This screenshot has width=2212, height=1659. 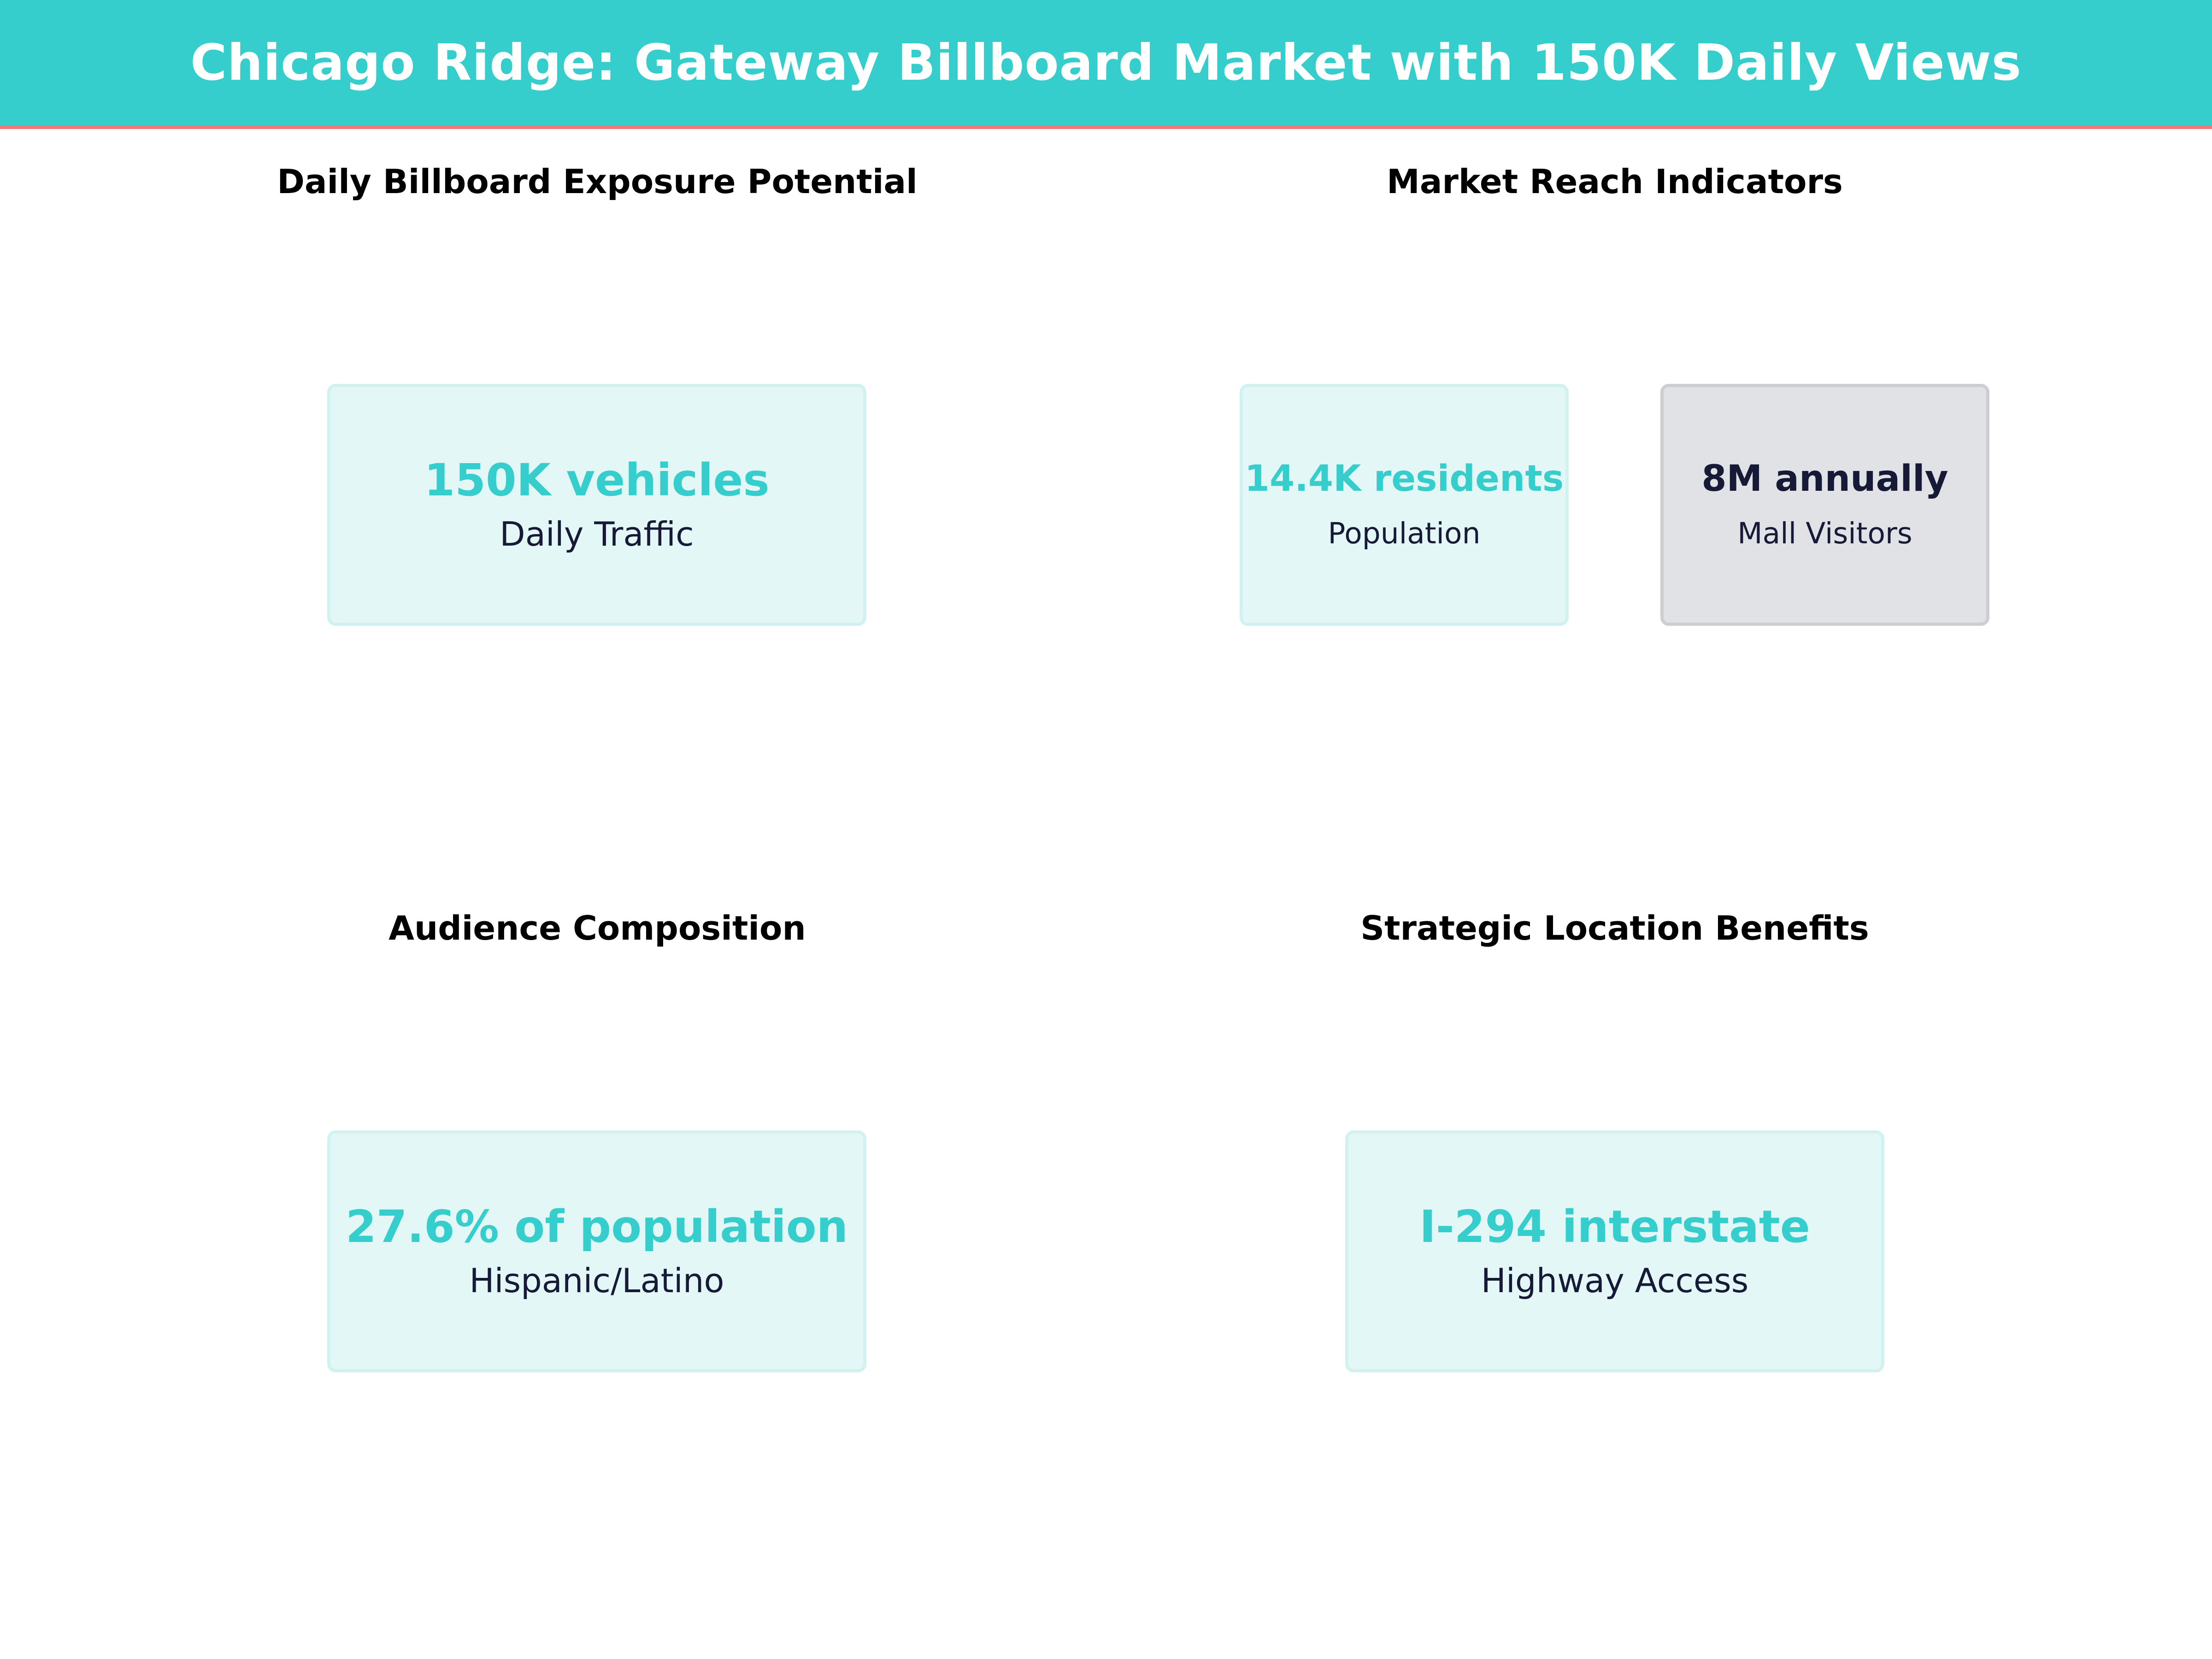 I want to click on section-title-exposure: Daily Billboard Exposure Potential, so click(x=597, y=181).